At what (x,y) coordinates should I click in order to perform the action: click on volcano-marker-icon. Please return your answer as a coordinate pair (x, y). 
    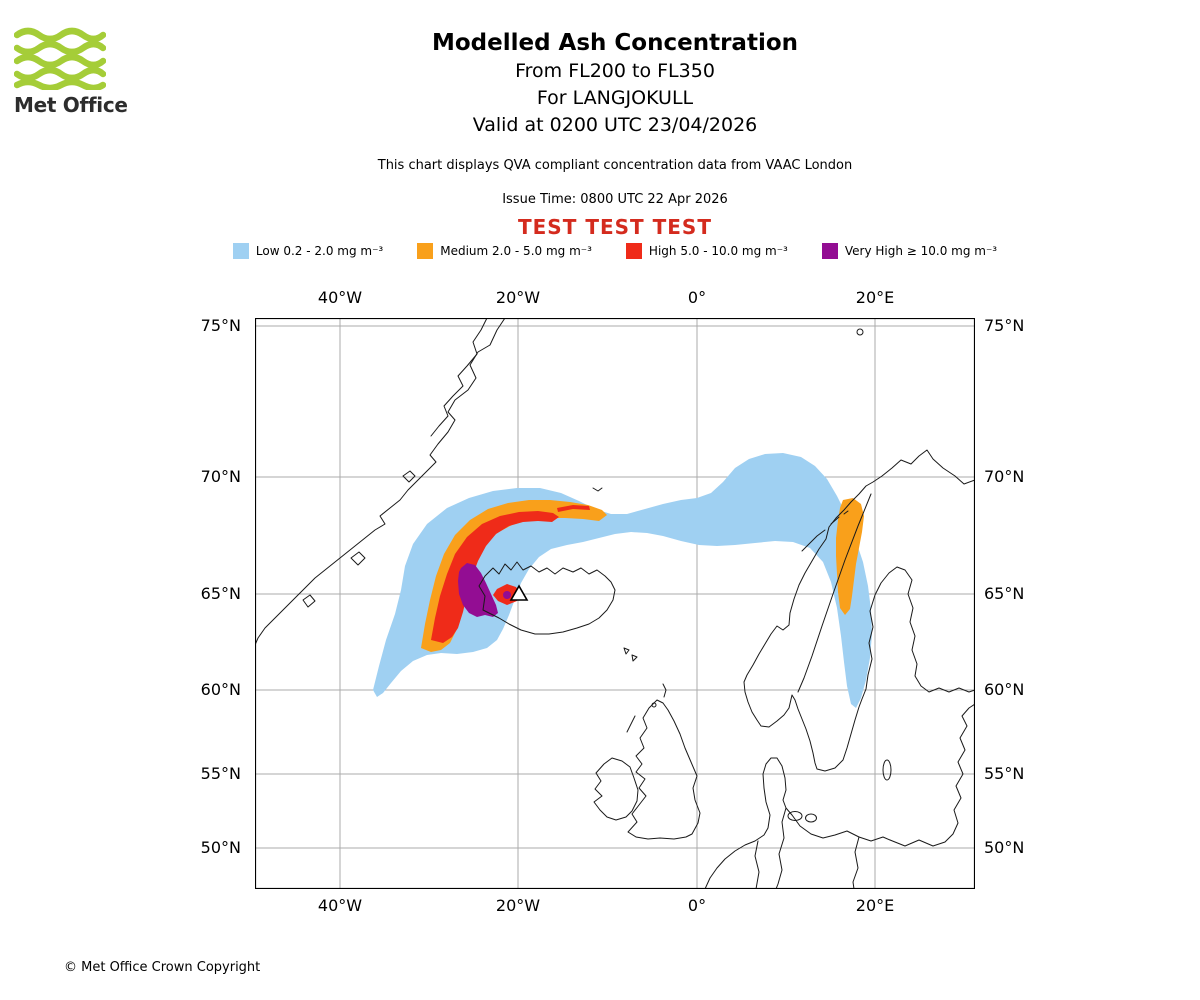
    Looking at the image, I should click on (519, 592).